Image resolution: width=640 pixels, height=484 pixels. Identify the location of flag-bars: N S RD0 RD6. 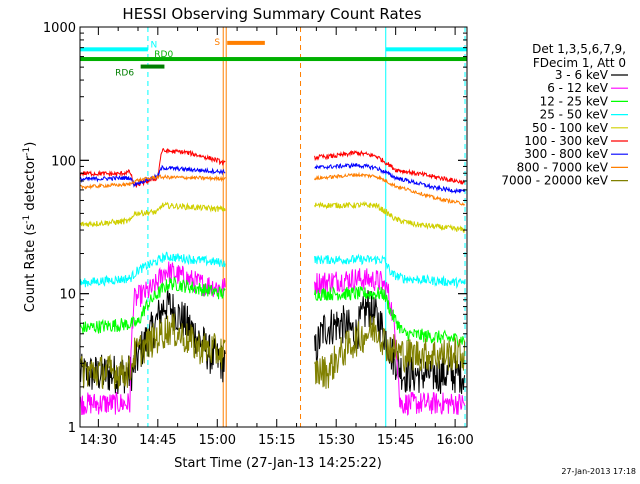
(273, 58).